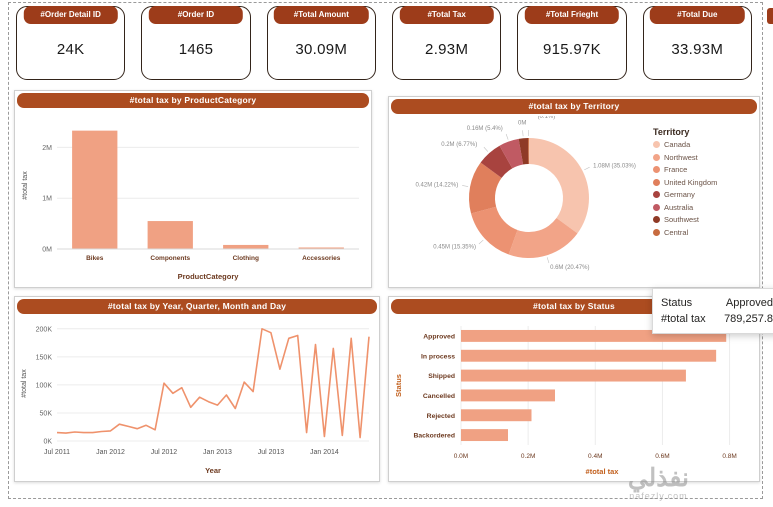  Describe the element at coordinates (679, 207) in the screenshot. I see `legend-label: Australia` at that location.